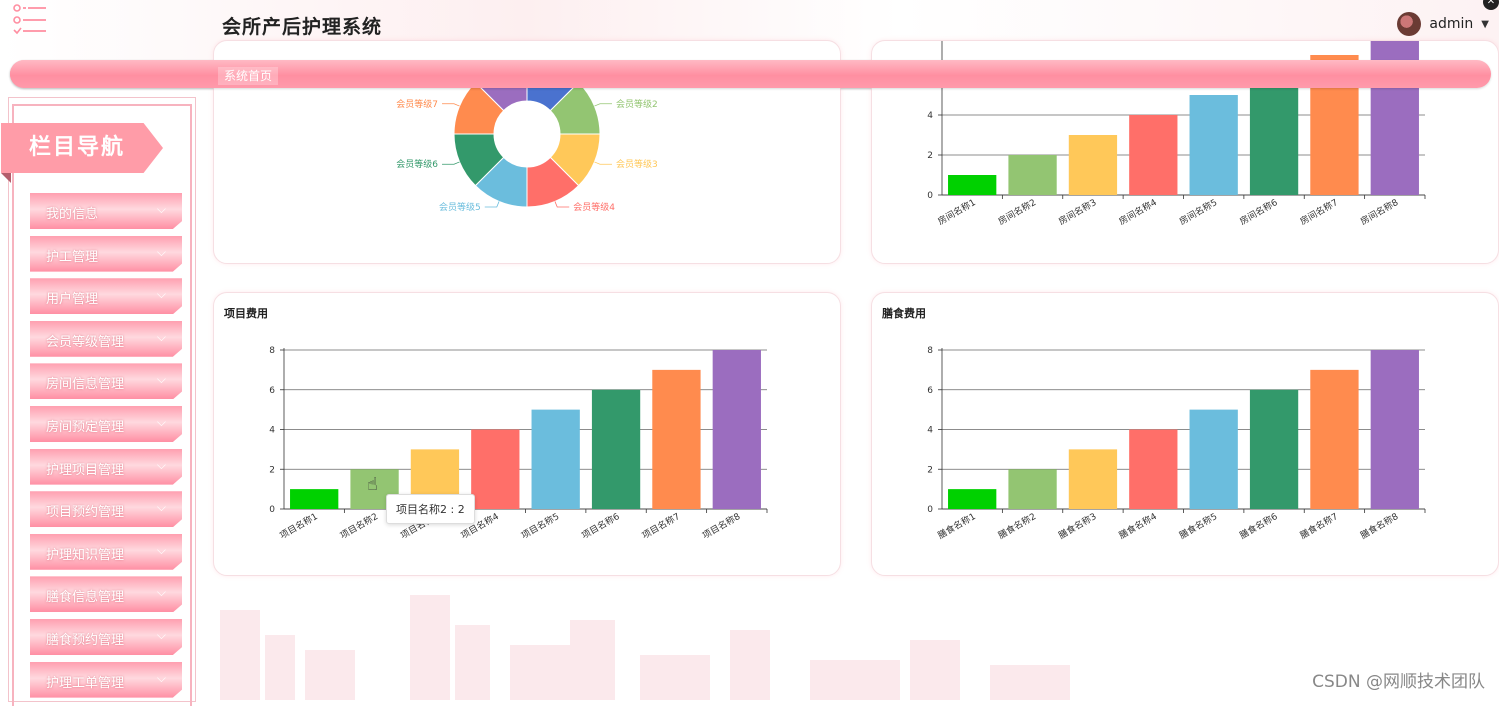 This screenshot has width=1499, height=706. I want to click on x-tick-label: 项目名称5, so click(540, 525).